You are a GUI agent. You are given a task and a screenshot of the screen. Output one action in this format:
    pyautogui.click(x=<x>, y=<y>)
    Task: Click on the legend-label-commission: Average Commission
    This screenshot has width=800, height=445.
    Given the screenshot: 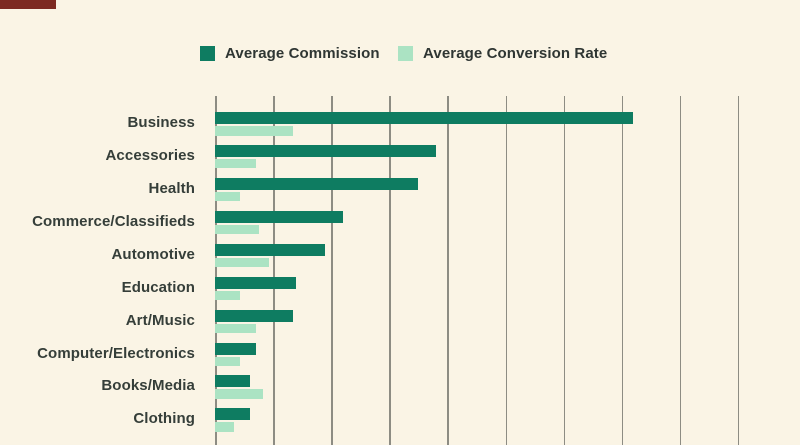 What is the action you would take?
    pyautogui.click(x=302, y=53)
    